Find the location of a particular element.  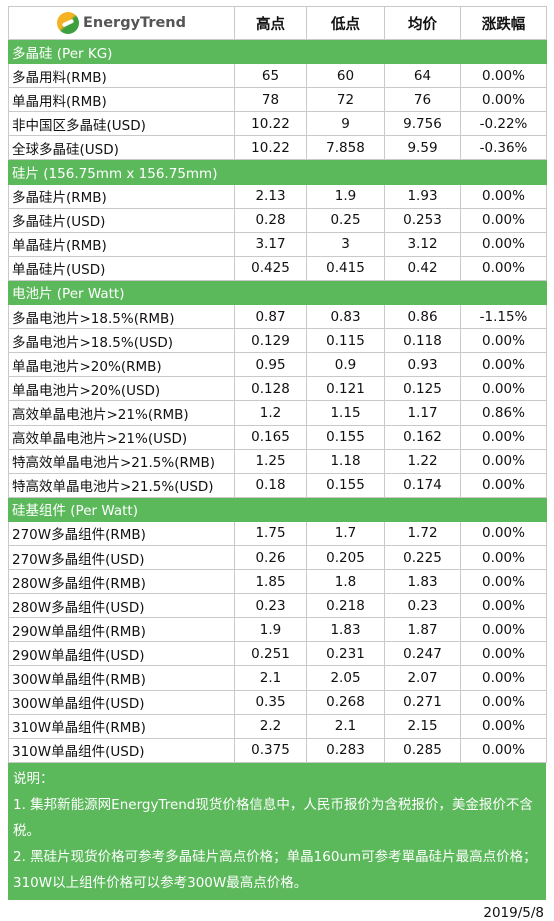

item-name-cell: 单晶硅片(RMB) is located at coordinates (121, 244).